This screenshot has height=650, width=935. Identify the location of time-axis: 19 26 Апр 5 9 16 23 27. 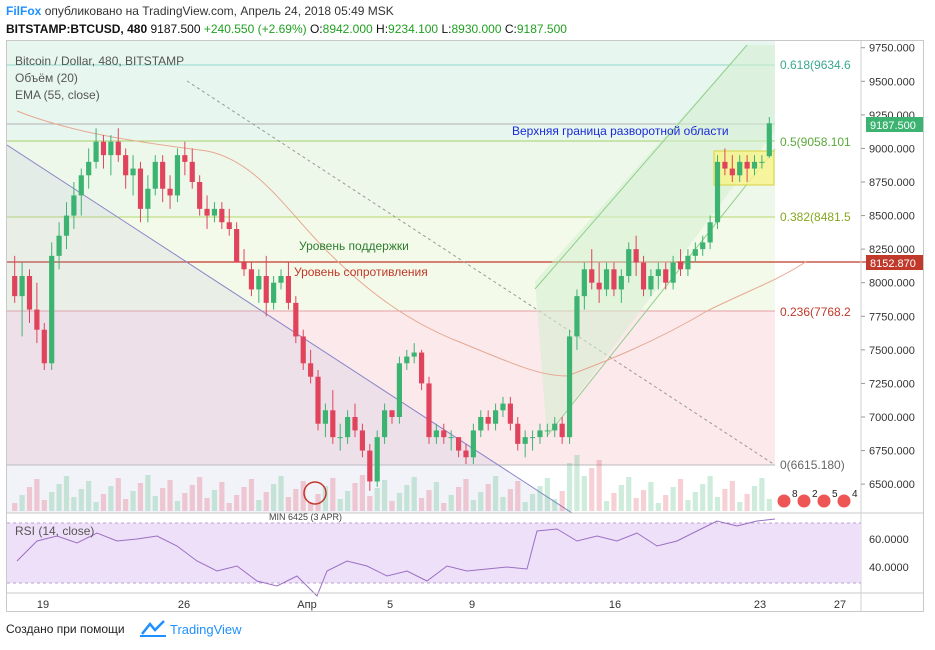
(441, 605).